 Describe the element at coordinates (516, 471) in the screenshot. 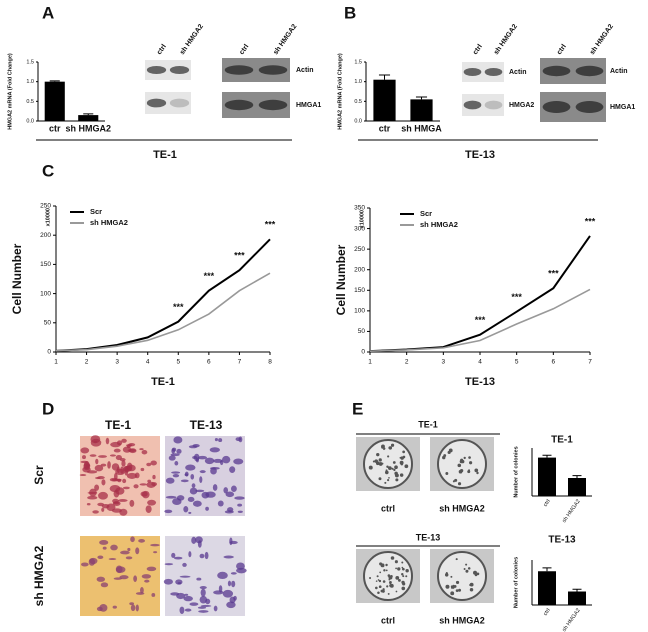

I see `y-axis-label: Number of colonies` at that location.